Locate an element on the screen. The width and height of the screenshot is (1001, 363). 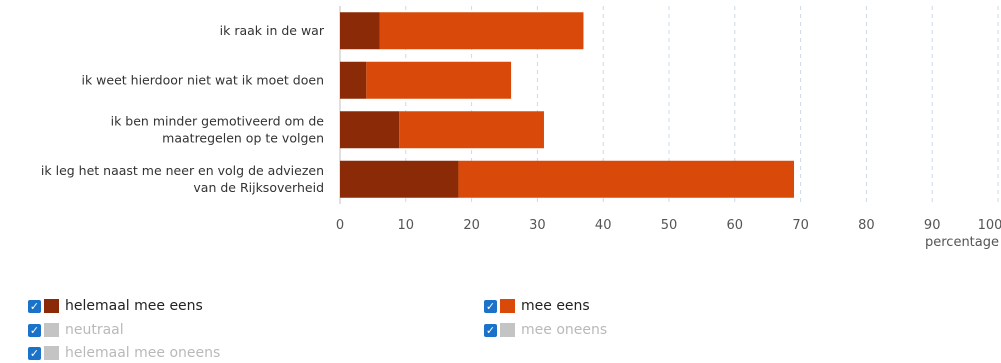
legend-label: mee oneens is located at coordinates (564, 330).